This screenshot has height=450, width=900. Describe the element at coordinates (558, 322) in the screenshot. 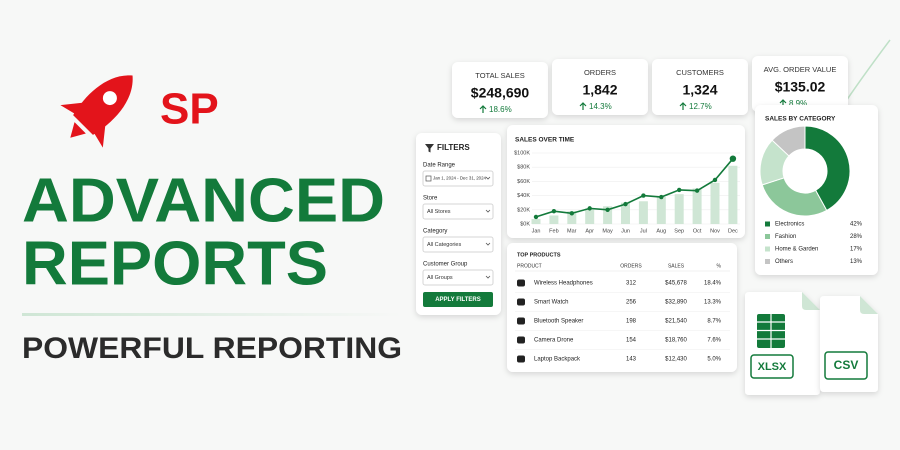

I see `table-cell: Bluetooth Speaker` at that location.